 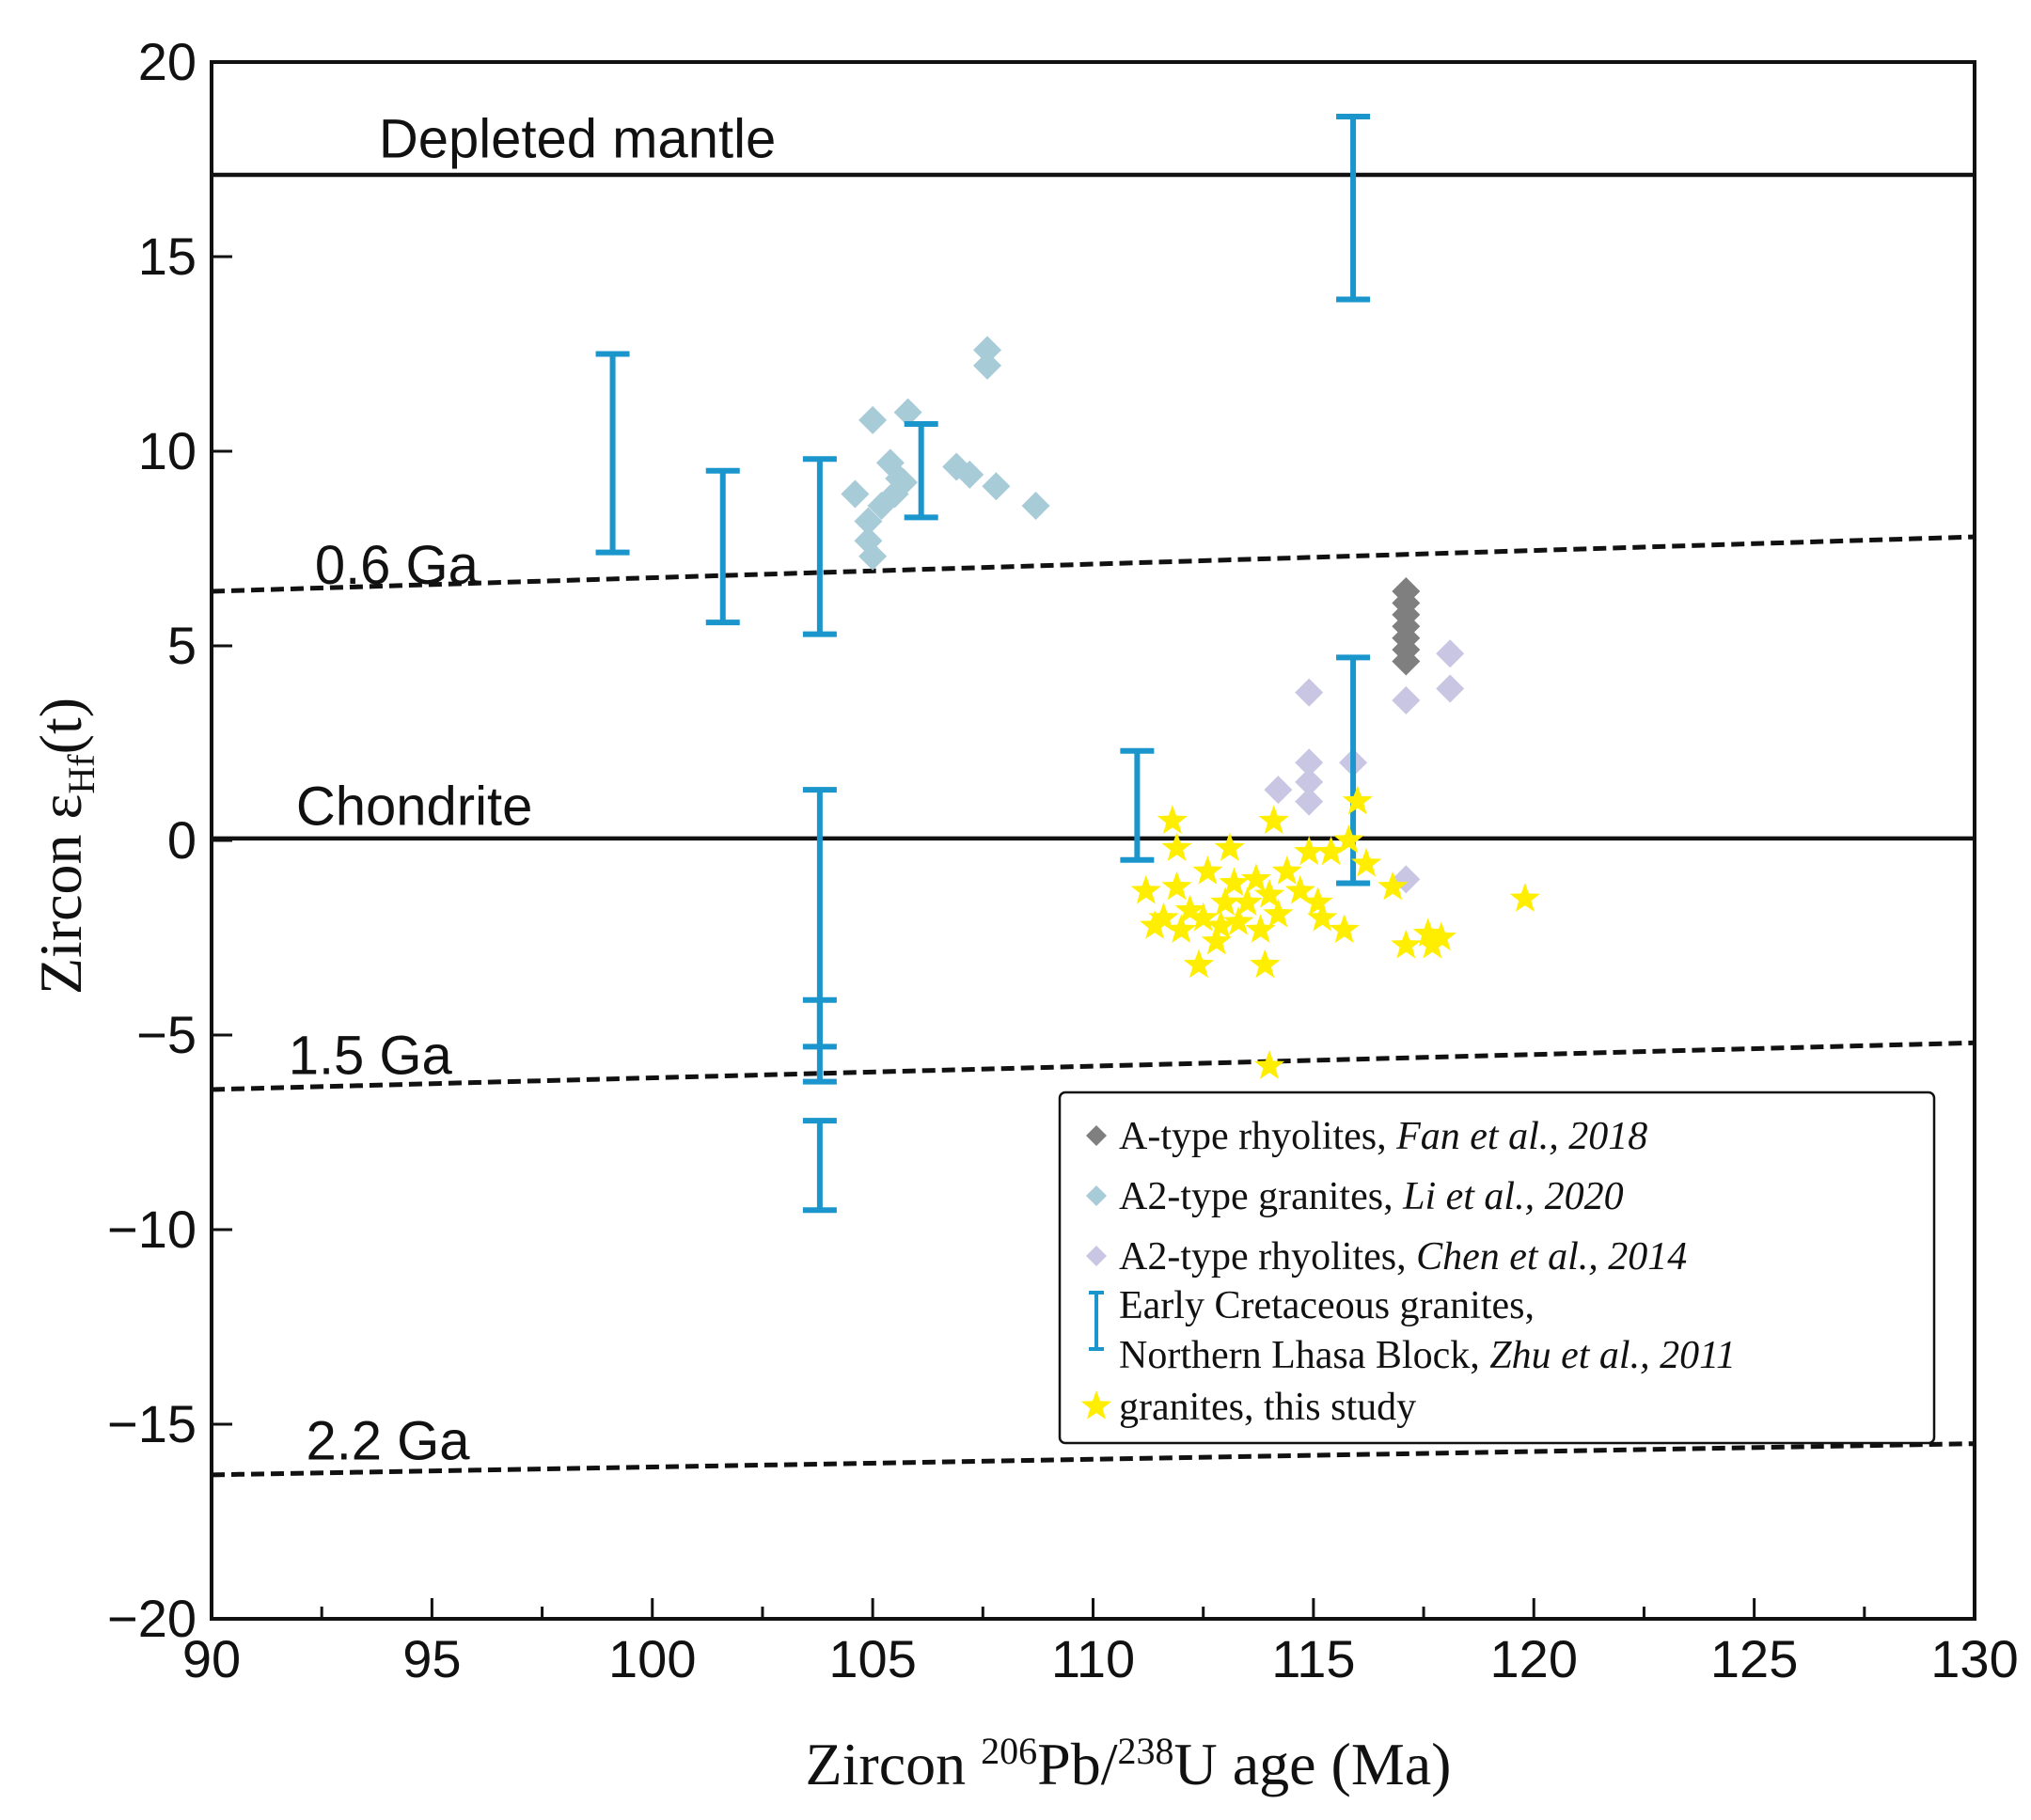 I want to click on x-tick-label: 105, so click(x=872, y=1658).